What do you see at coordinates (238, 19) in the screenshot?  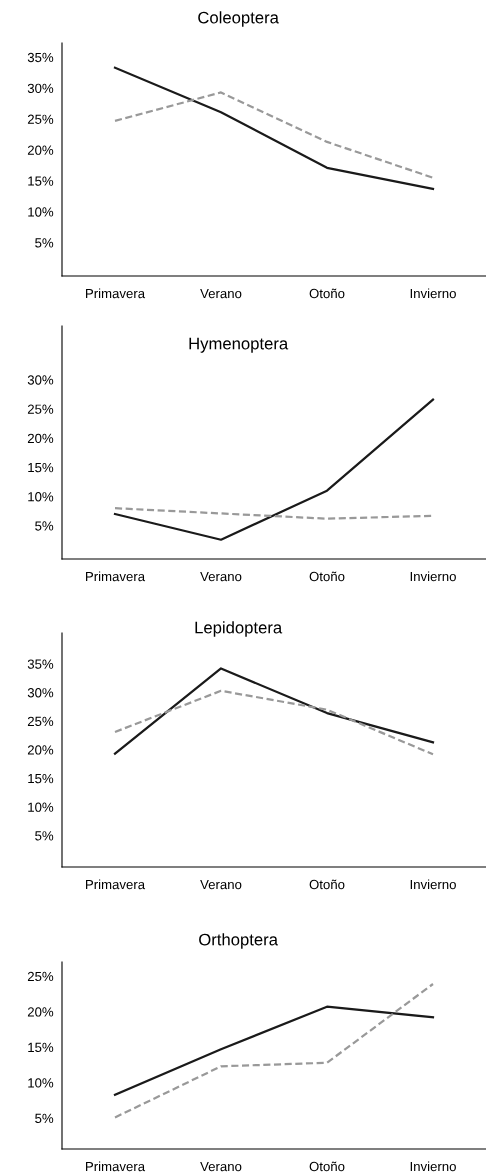 I see `chart-title: Coleoptera` at bounding box center [238, 19].